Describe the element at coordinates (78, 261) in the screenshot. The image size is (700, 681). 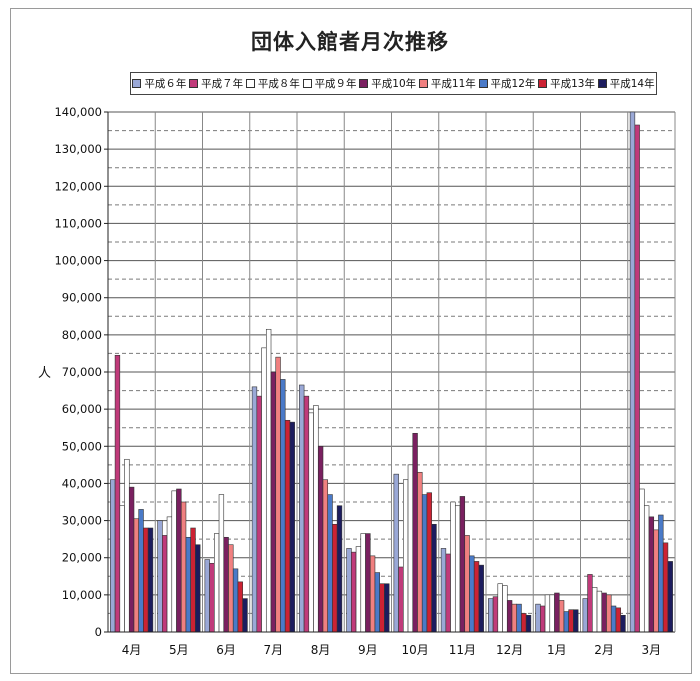
I see `y-tick-label: 100,000` at that location.